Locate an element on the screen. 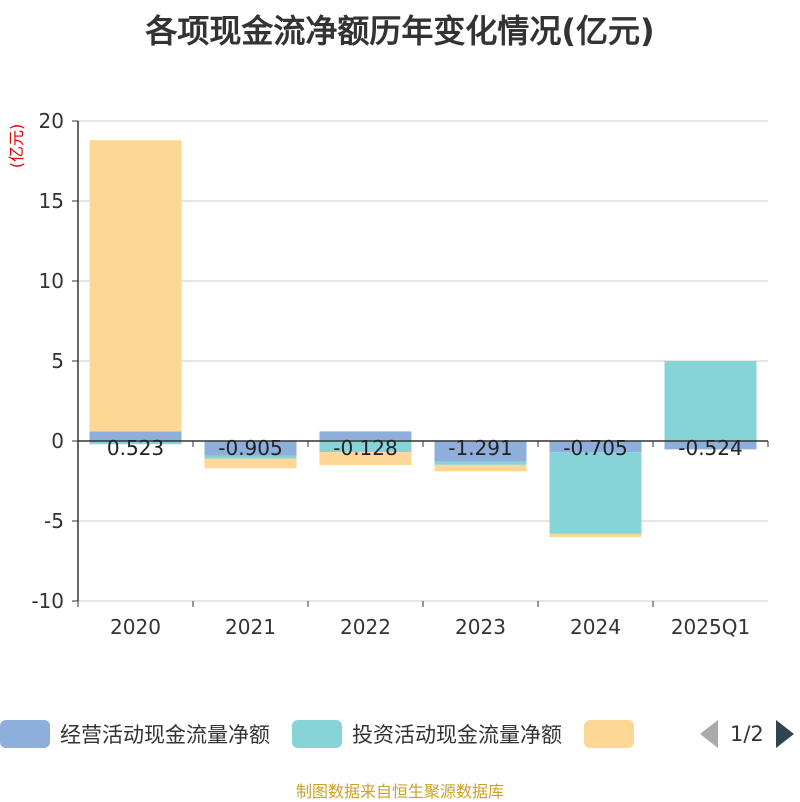 The image size is (800, 802). data-label-2021: -0.905 is located at coordinates (250, 448).